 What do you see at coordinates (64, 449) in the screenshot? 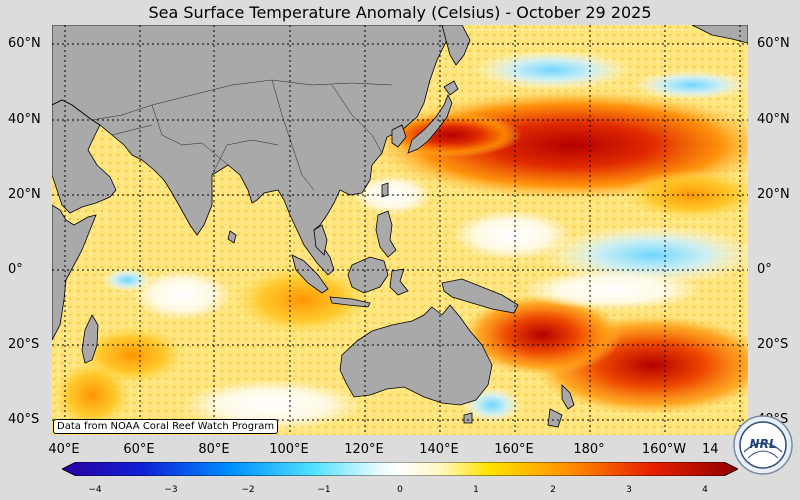
I see `lon-label-40e: 40°E` at bounding box center [64, 449].